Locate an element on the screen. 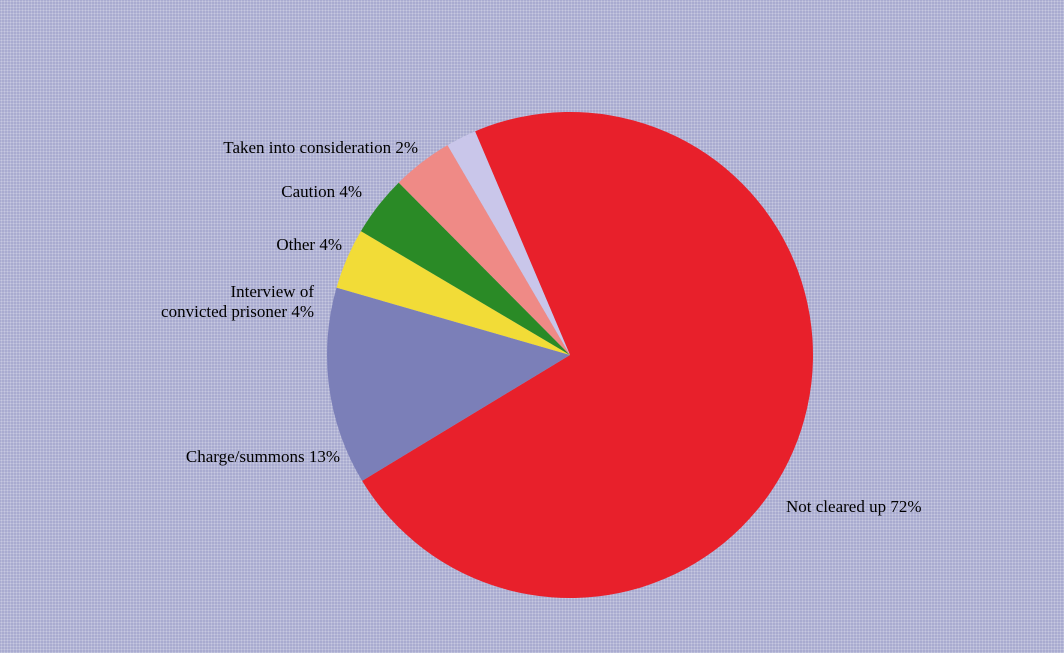 The height and width of the screenshot is (653, 1064). pie-label-not-cleared-up: Not cleared up 72% is located at coordinates (853, 506).